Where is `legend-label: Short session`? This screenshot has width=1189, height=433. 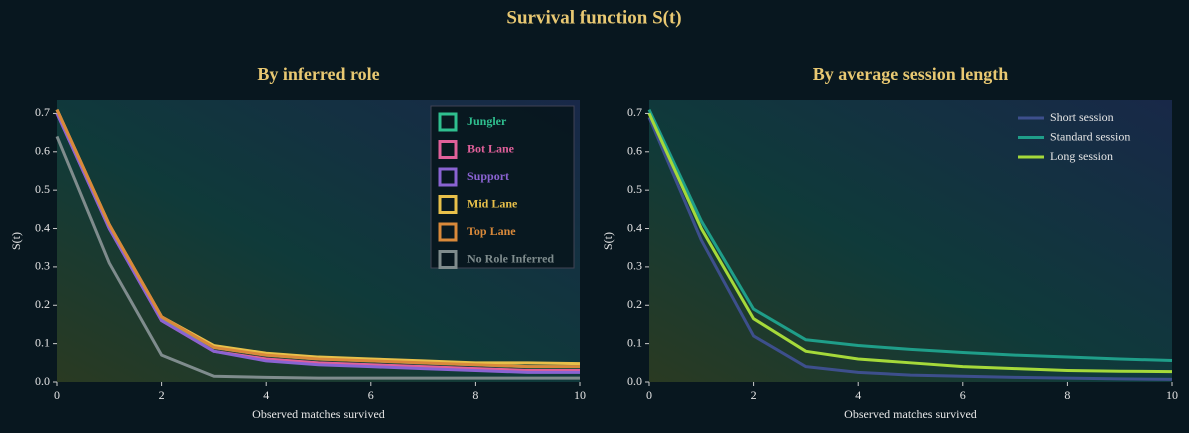
legend-label: Short session is located at coordinates (1082, 117).